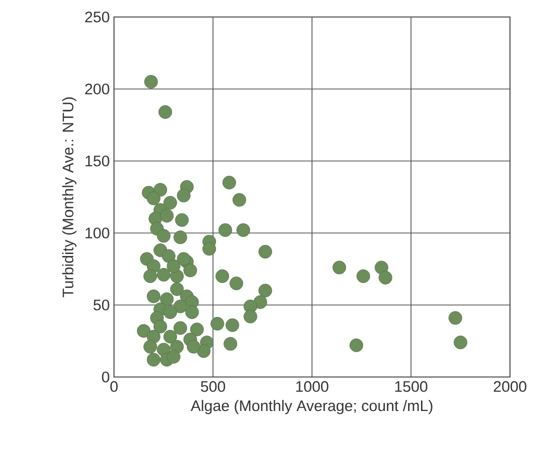 This screenshot has width=547, height=456. I want to click on x-tick-label: 1500, so click(411, 386).